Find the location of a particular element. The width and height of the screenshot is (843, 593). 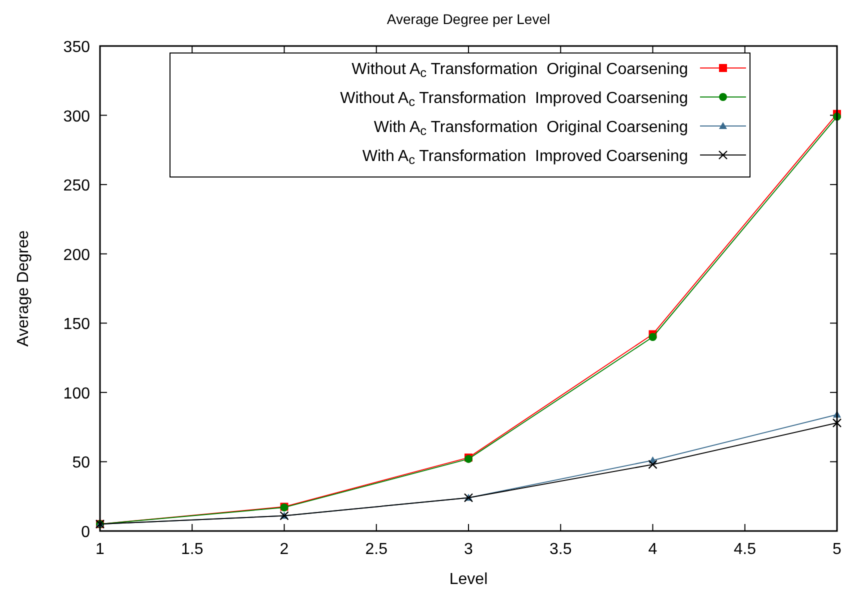

x-tick-label: 3.5 is located at coordinates (561, 549).